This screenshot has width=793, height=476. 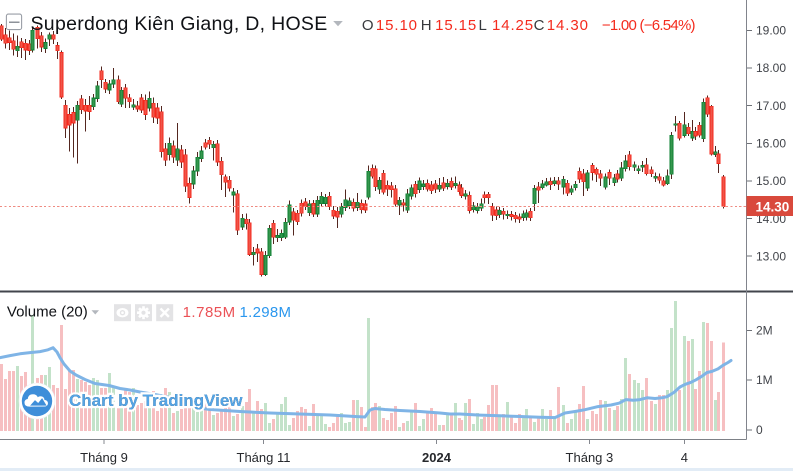 I want to click on svg-text: L, so click(x=483, y=25).